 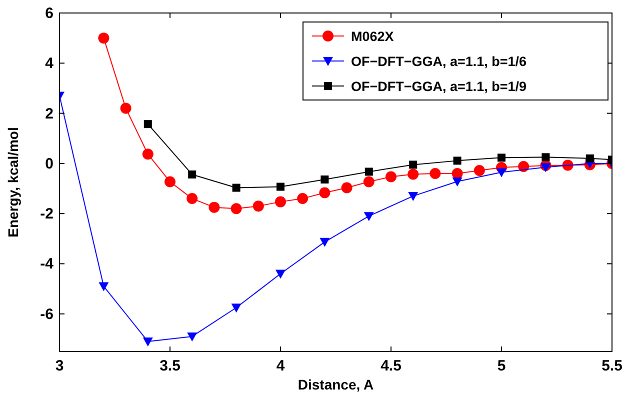 I want to click on y-tick-label: -4, so click(x=47, y=264).